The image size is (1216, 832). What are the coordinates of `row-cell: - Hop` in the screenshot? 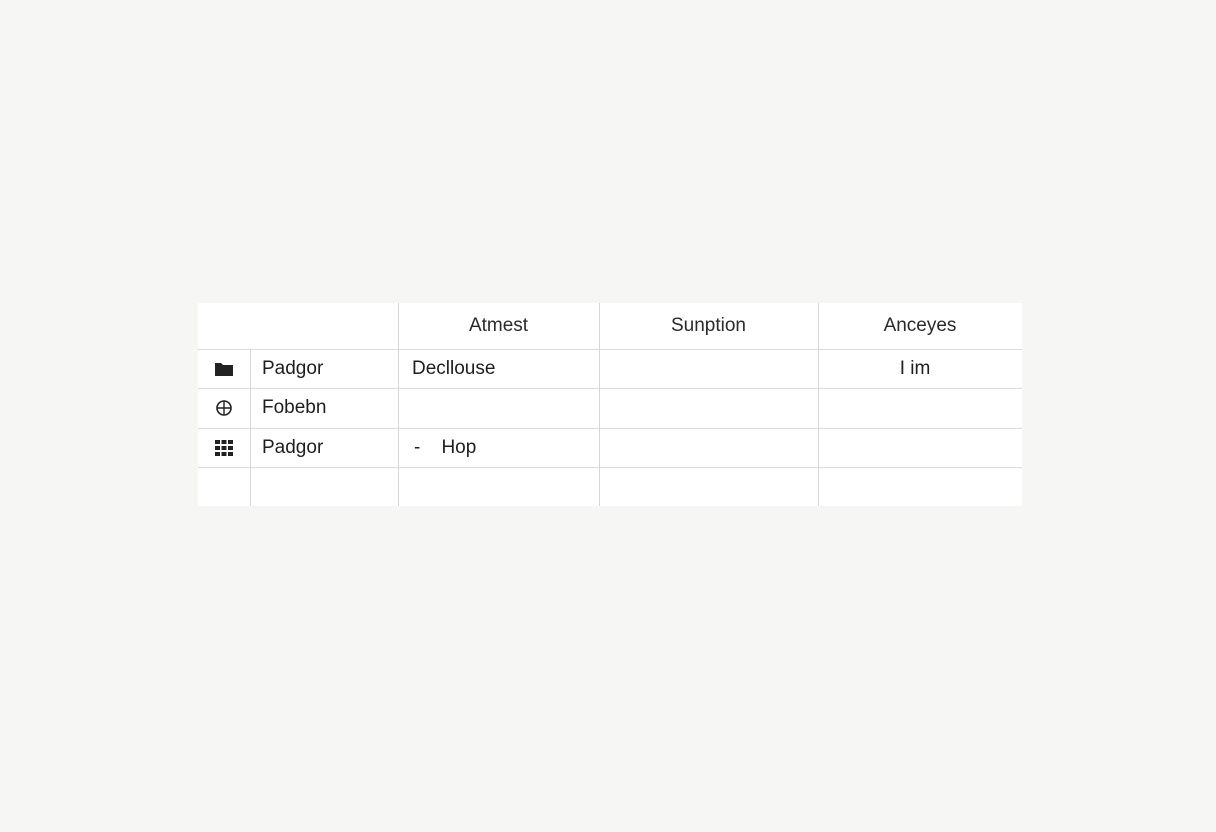 It's located at (445, 447).